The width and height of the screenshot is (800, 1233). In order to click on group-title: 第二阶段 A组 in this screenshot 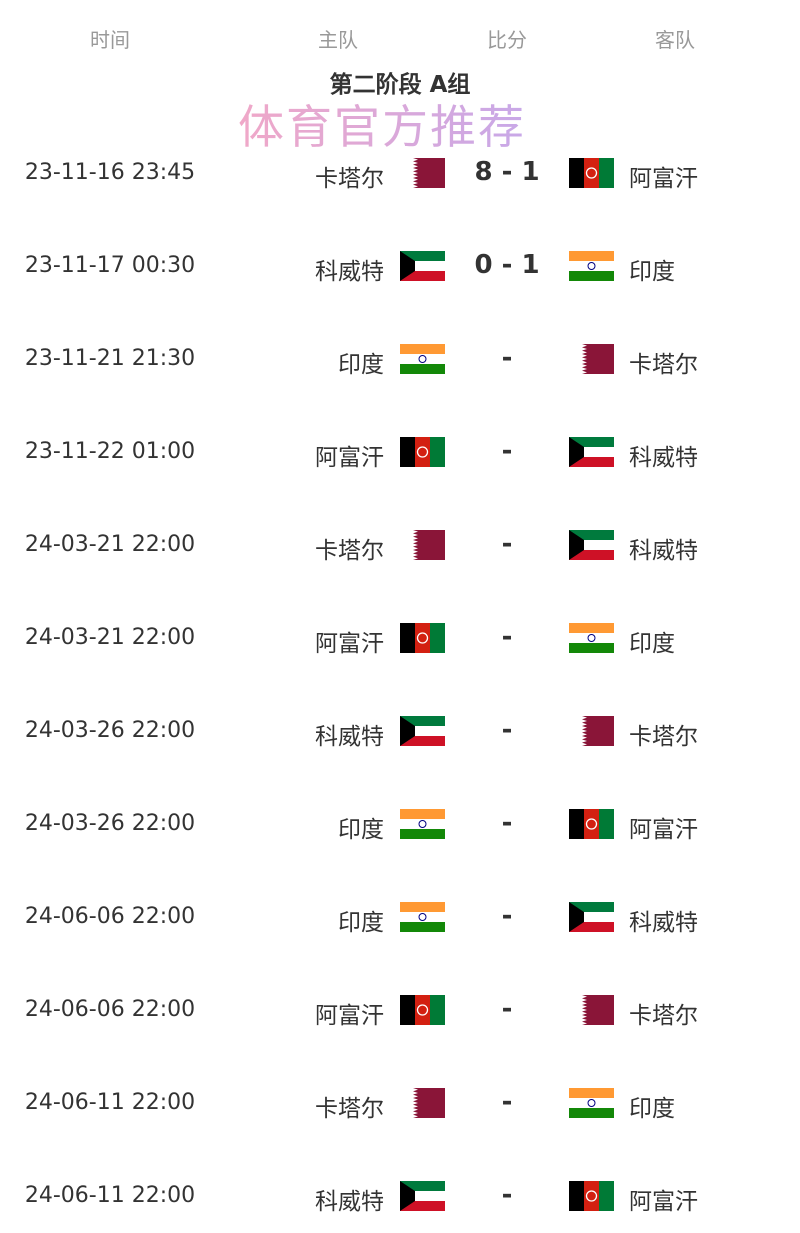, I will do `click(400, 85)`.